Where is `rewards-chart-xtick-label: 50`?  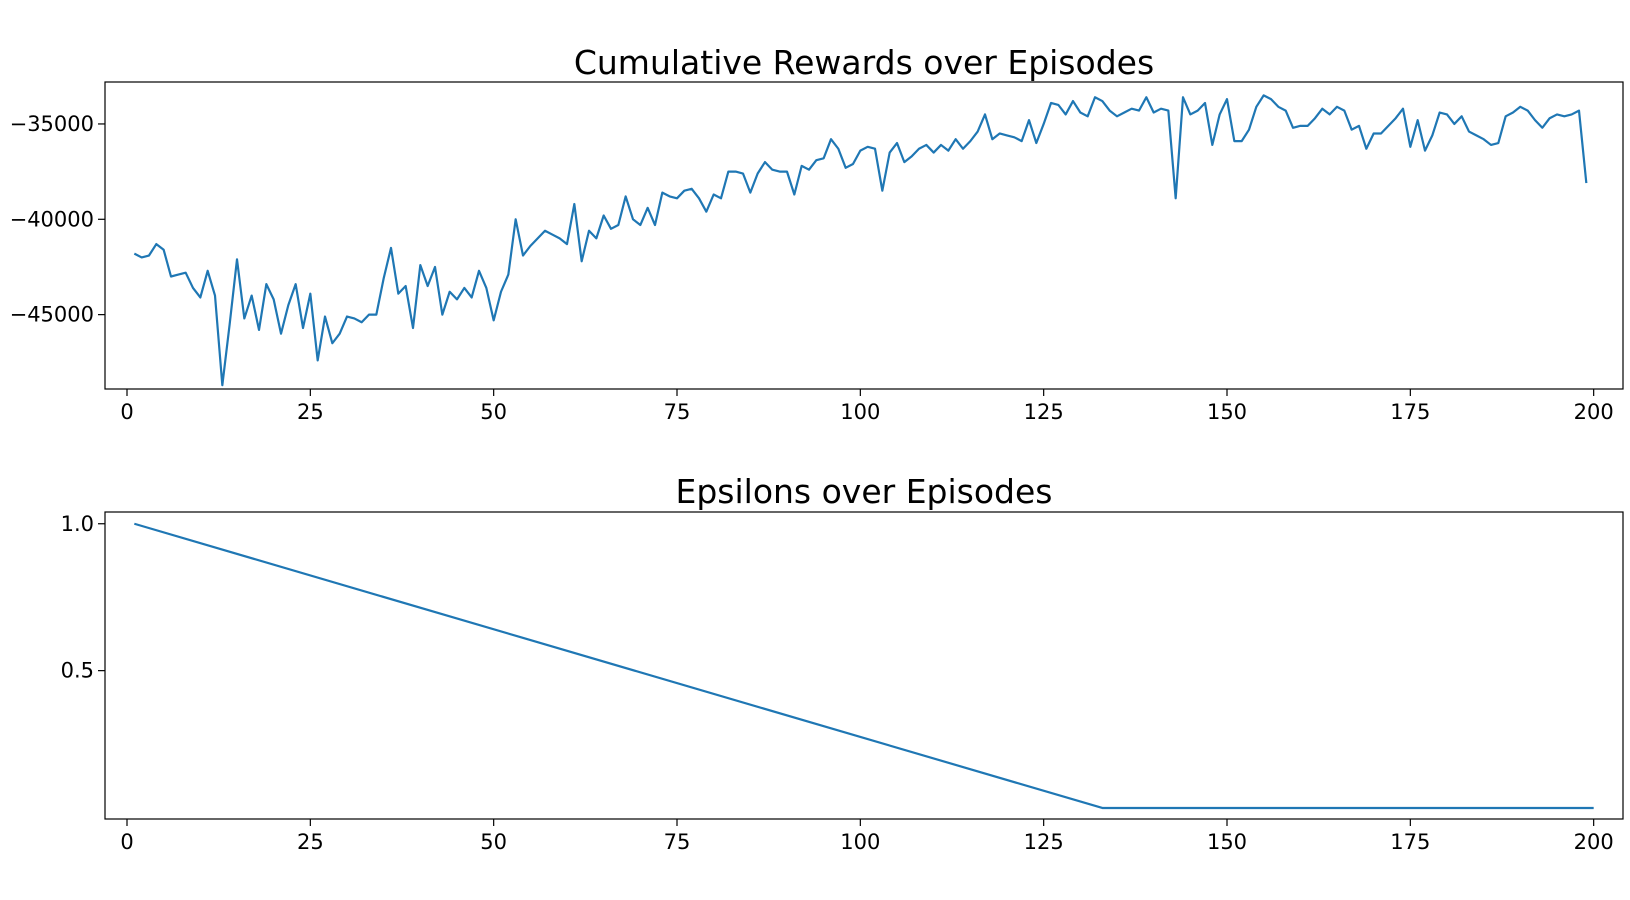
rewards-chart-xtick-label: 50 is located at coordinates (493, 412).